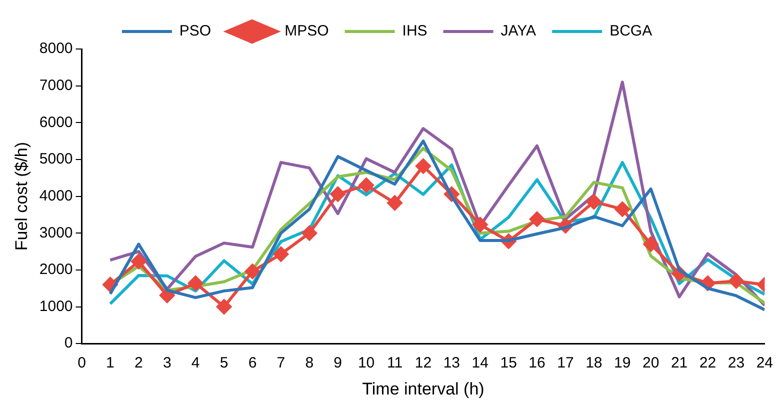  What do you see at coordinates (631, 31) in the screenshot?
I see `legend-label: BCGA` at bounding box center [631, 31].